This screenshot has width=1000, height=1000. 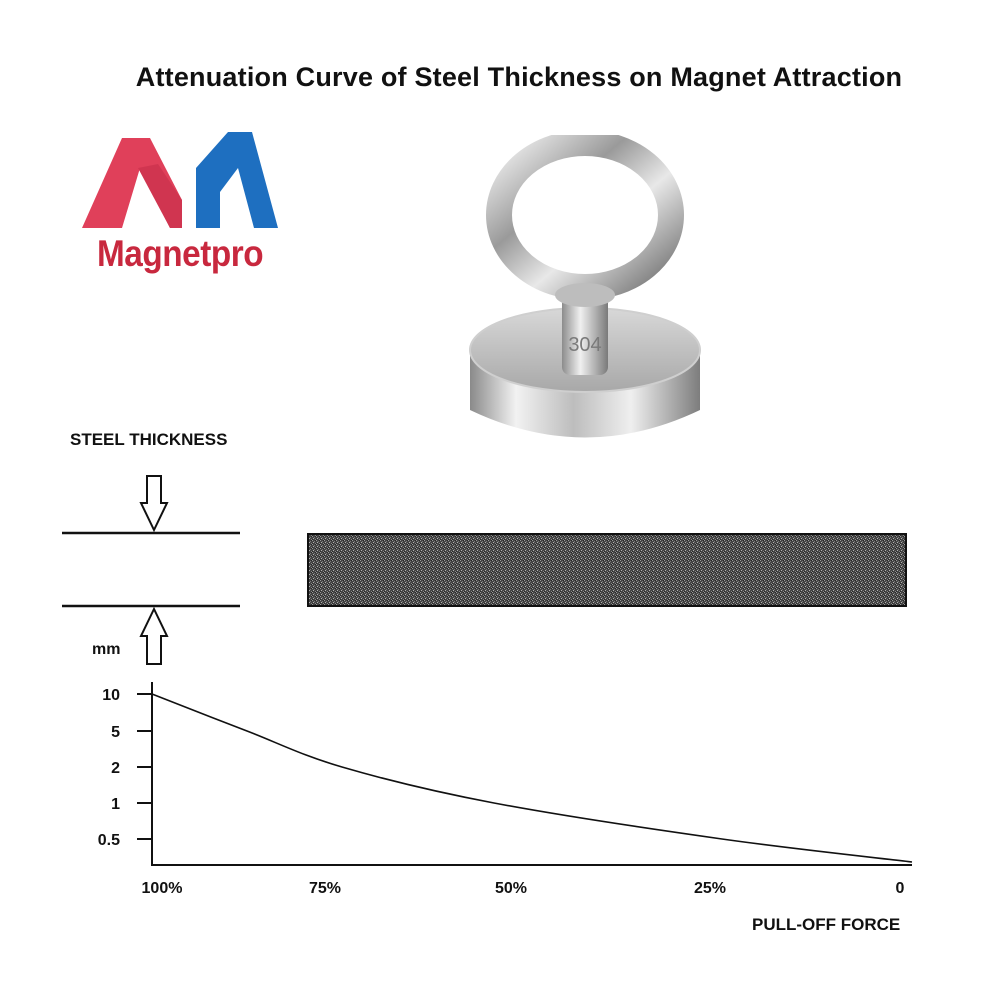 I want to click on y-tick-label: 1, so click(x=115, y=804).